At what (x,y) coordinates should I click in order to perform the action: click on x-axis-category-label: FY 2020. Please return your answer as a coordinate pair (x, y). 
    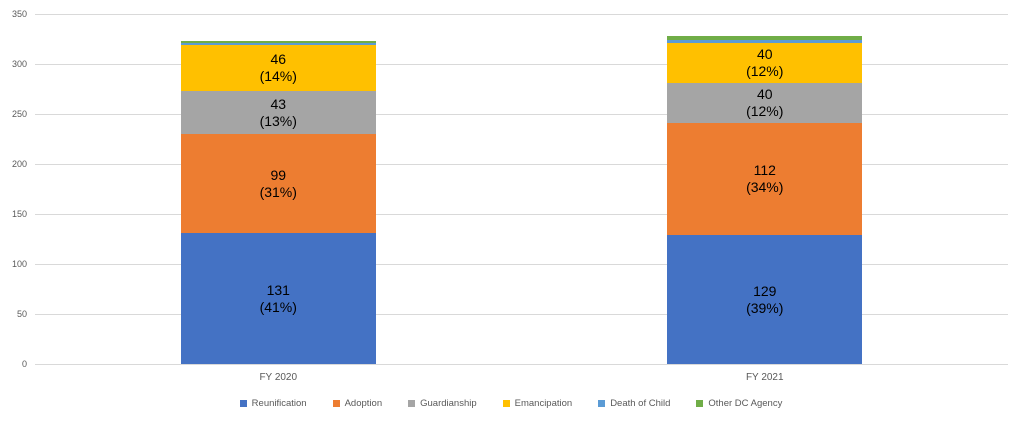
    Looking at the image, I should click on (278, 377).